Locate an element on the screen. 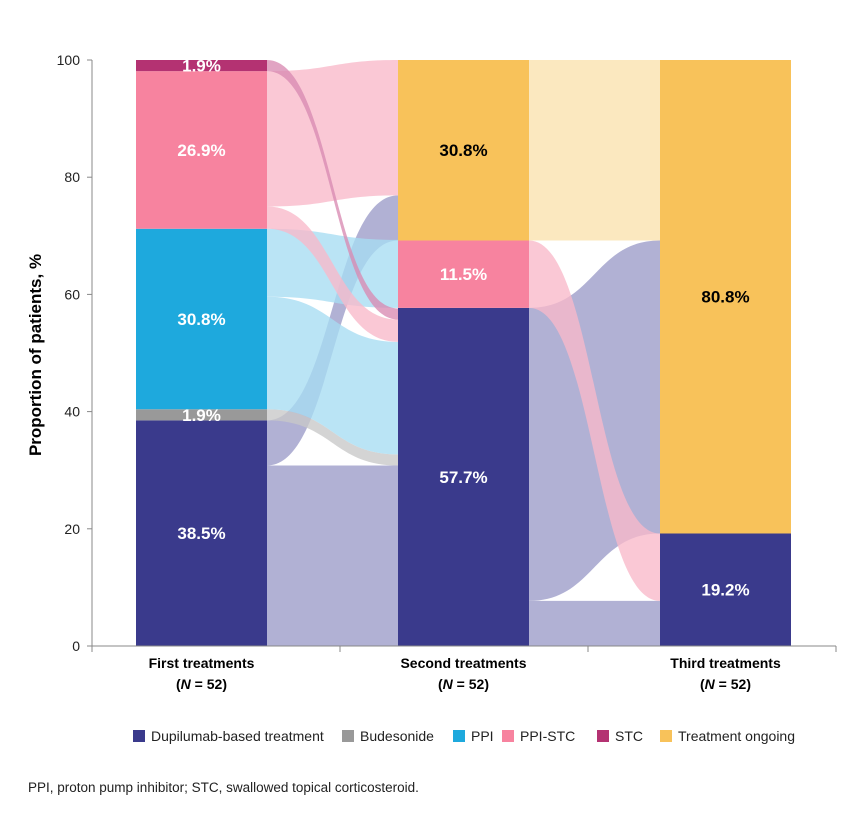 Image resolution: width=864 pixels, height=816 pixels. legend-label-stc: STC is located at coordinates (629, 736).